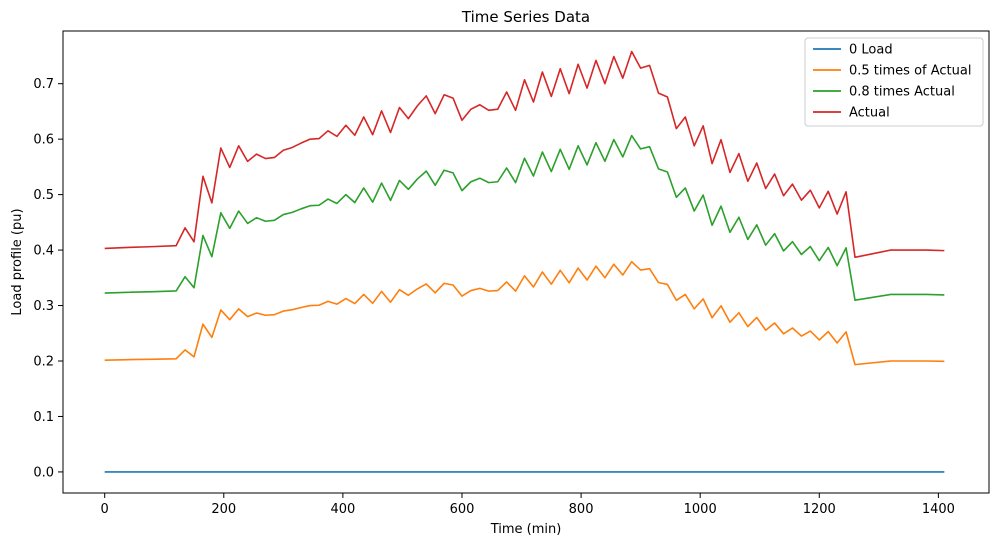  Describe the element at coordinates (43, 251) in the screenshot. I see `y-tick-label: 0.4` at that location.